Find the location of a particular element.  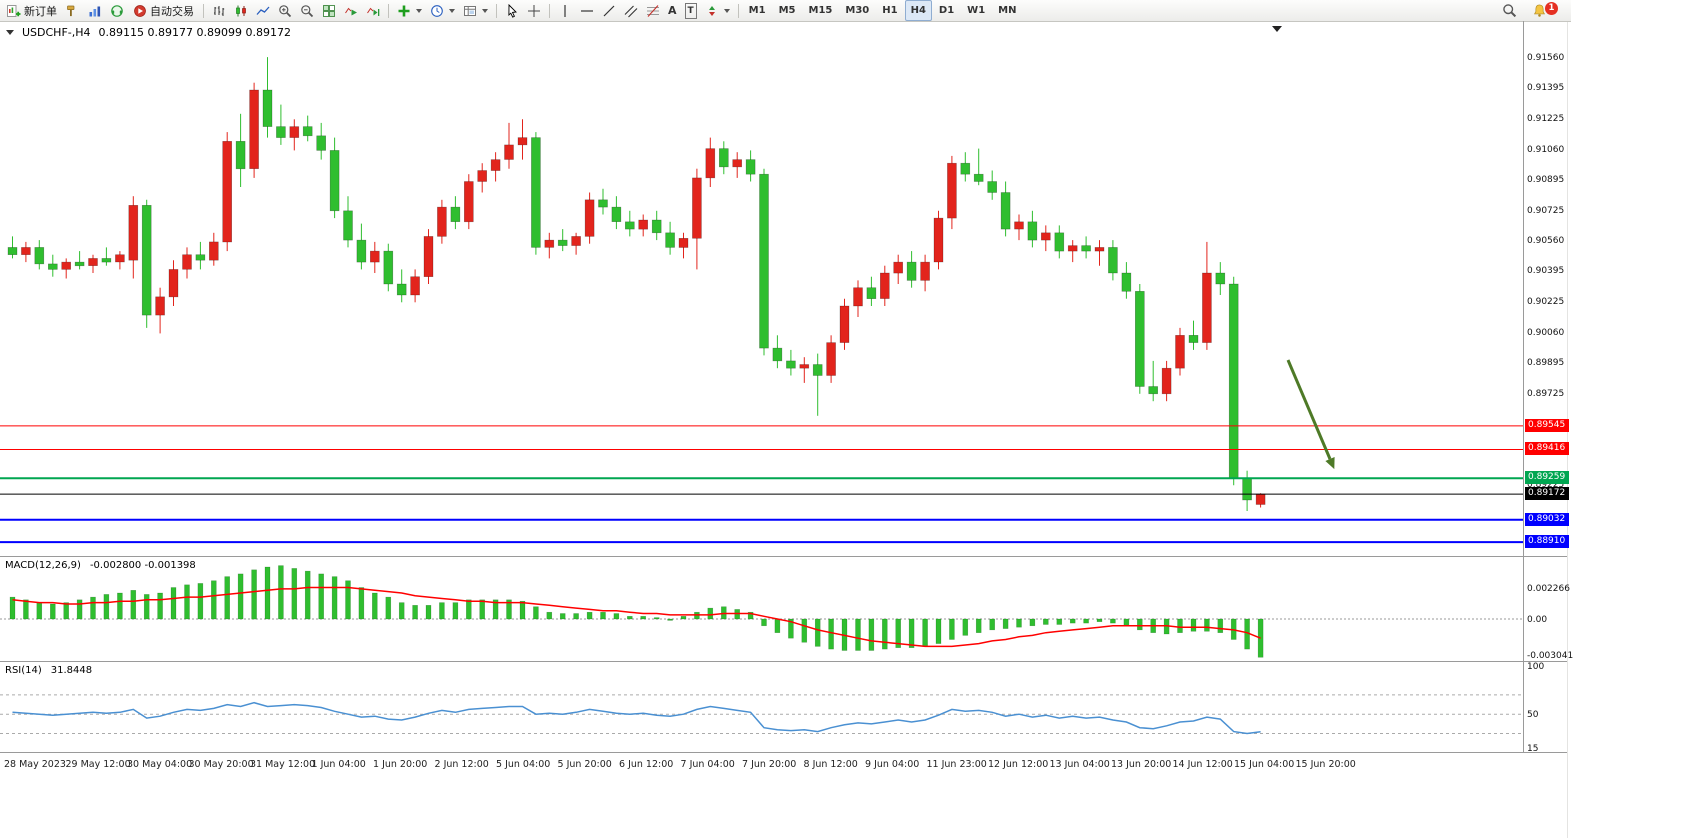

price-level-badge: 0.88910 is located at coordinates (1547, 542).